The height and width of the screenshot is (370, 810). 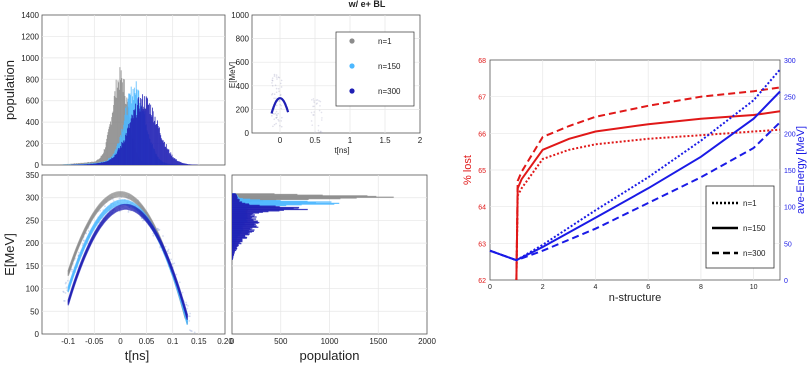 I want to click on y-right-tick-label: 300, so click(x=790, y=61).